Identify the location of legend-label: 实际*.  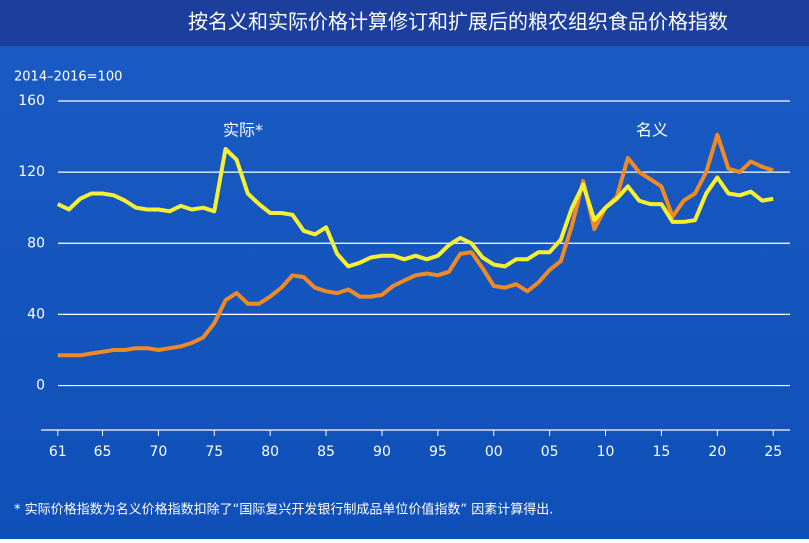
(243, 130).